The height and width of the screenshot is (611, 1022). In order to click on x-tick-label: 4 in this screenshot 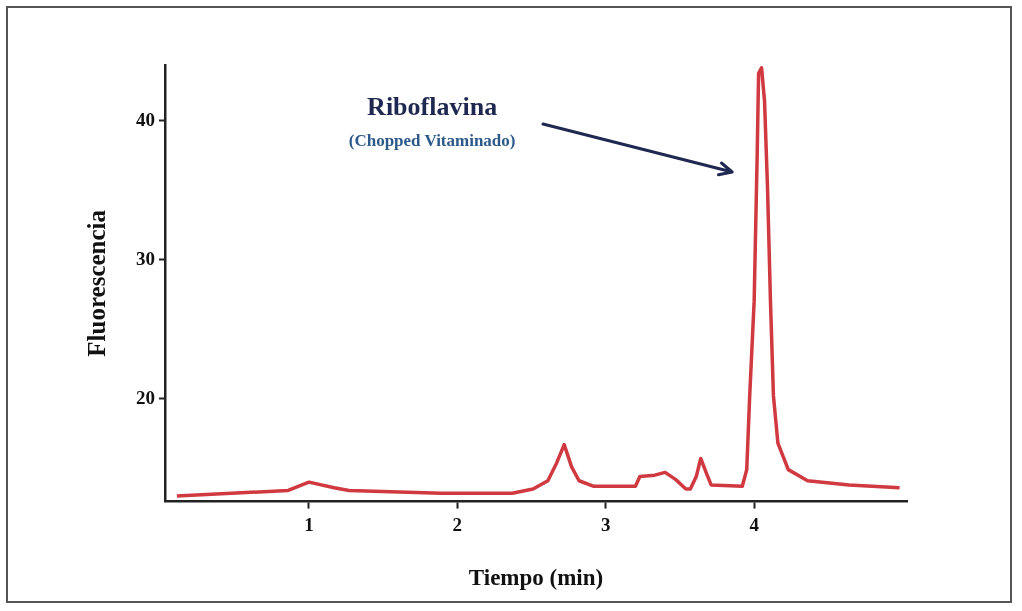, I will do `click(754, 524)`.